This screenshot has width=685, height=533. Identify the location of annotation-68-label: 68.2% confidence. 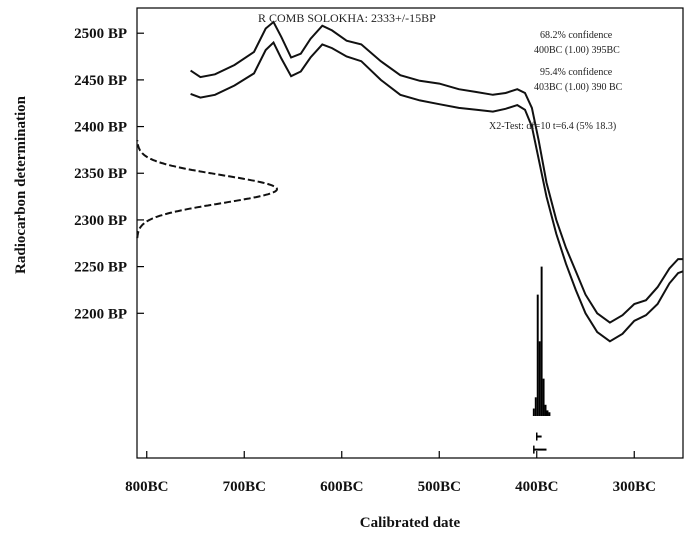
(576, 35).